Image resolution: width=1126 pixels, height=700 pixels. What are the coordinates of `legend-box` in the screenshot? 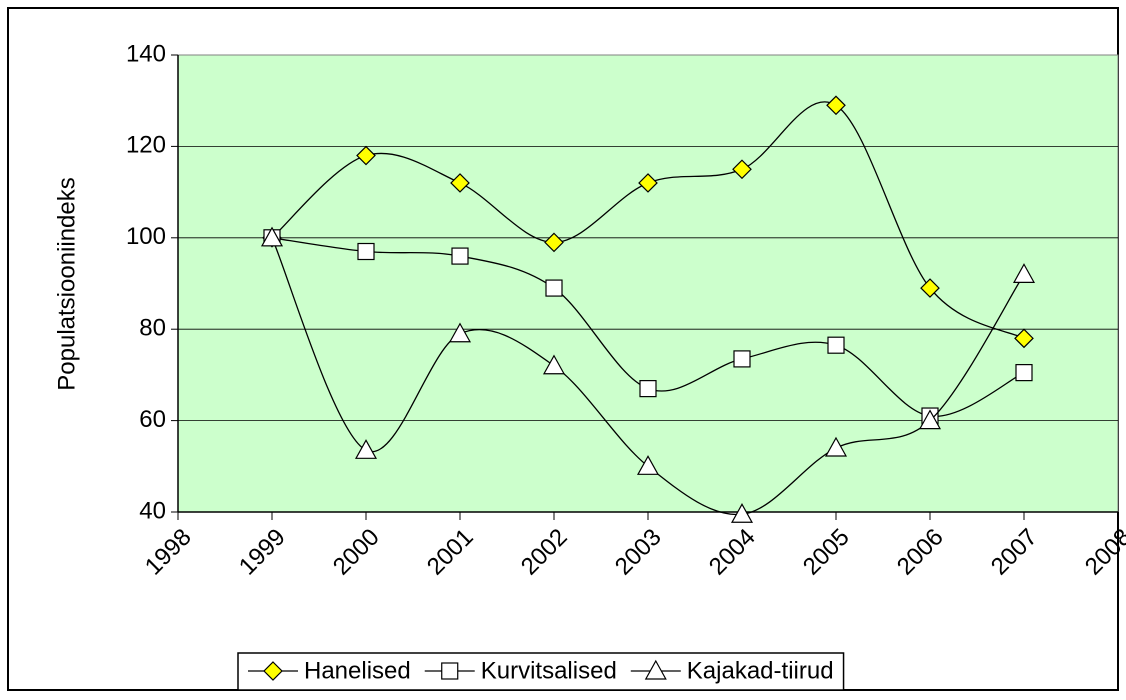 It's located at (541, 671).